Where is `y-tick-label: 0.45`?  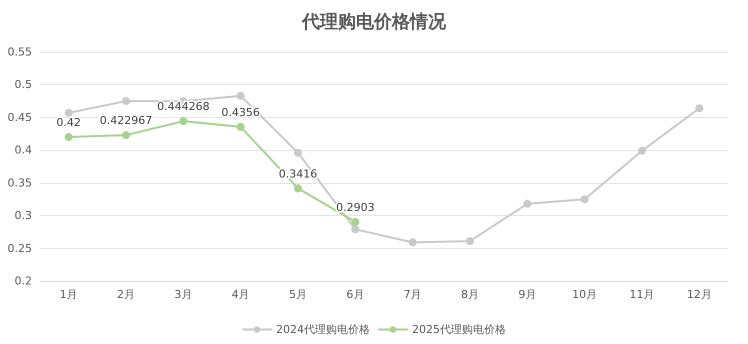
y-tick-label: 0.45 is located at coordinates (20, 117).